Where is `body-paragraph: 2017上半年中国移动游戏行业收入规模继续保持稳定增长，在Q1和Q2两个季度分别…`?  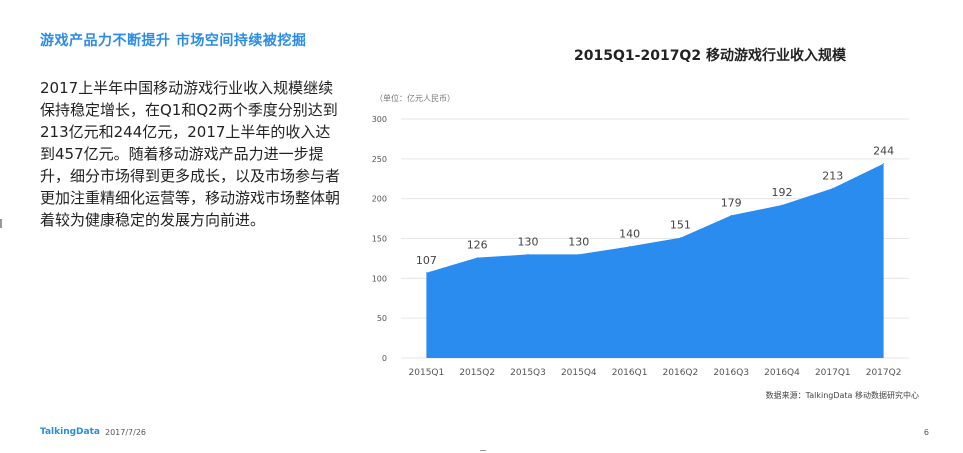 body-paragraph: 2017上半年中国移动游戏行业收入规模继续保持稳定增长，在Q1和Q2两个季度分别… is located at coordinates (190, 154).